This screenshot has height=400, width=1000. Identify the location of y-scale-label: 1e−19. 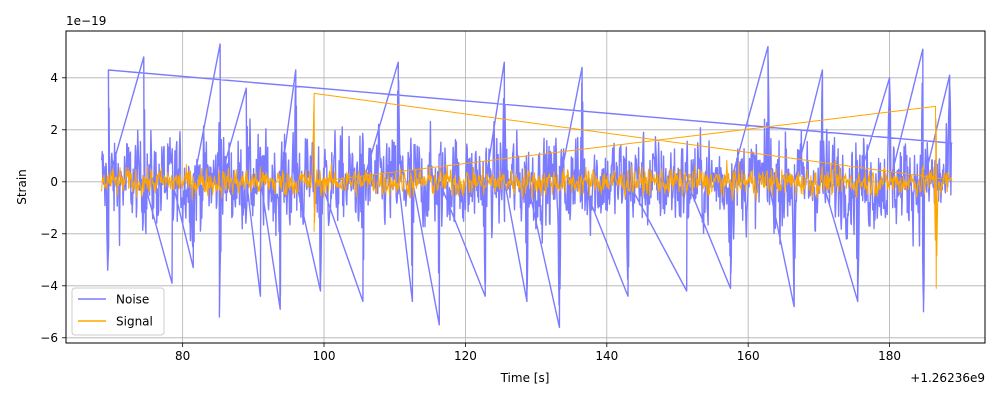
(86, 21).